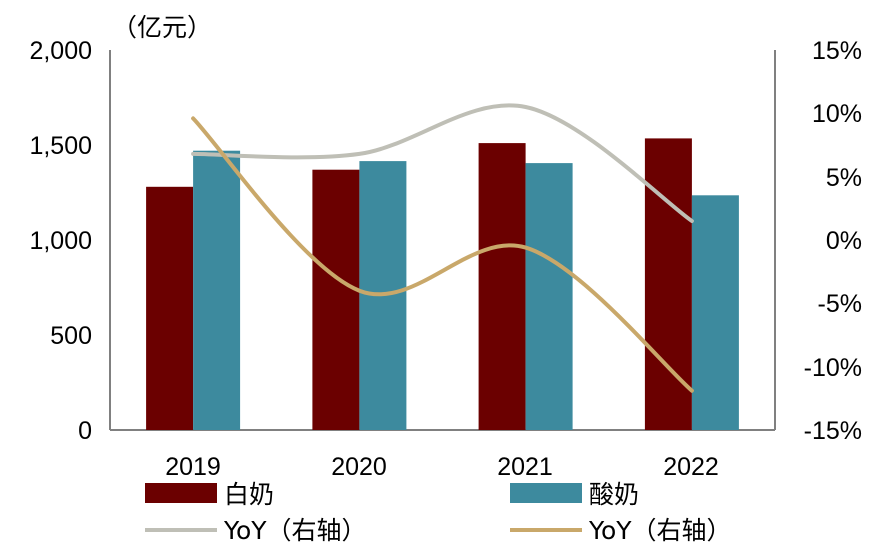 The image size is (883, 555). What do you see at coordinates (162, 27) in the screenshot?
I see `unit-label: （亿元）` at bounding box center [162, 27].